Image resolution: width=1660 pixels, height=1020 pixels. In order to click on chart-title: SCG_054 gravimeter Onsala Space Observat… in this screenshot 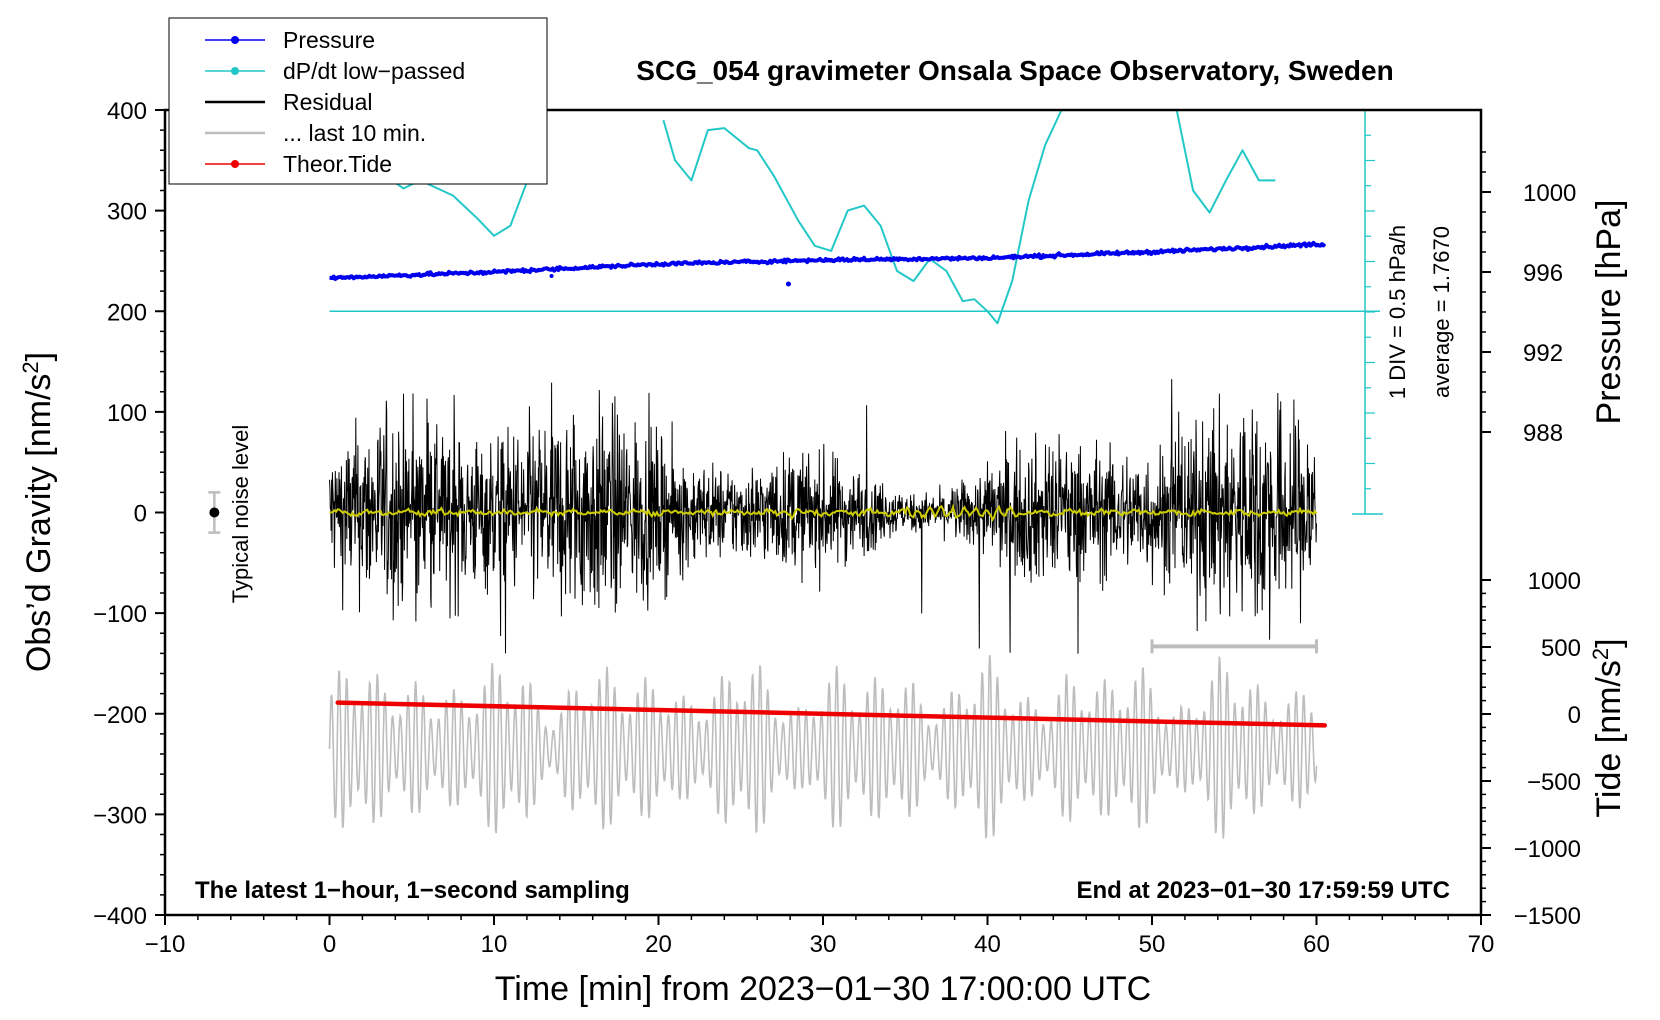, I will do `click(1014, 70)`.